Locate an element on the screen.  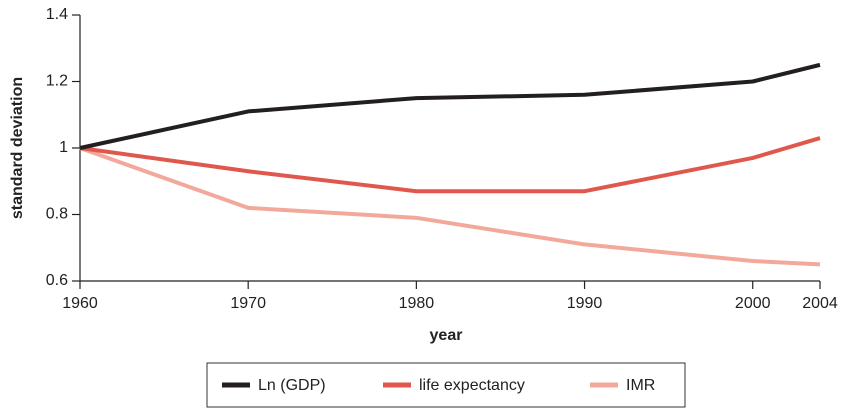
legend-box is located at coordinates (446, 385).